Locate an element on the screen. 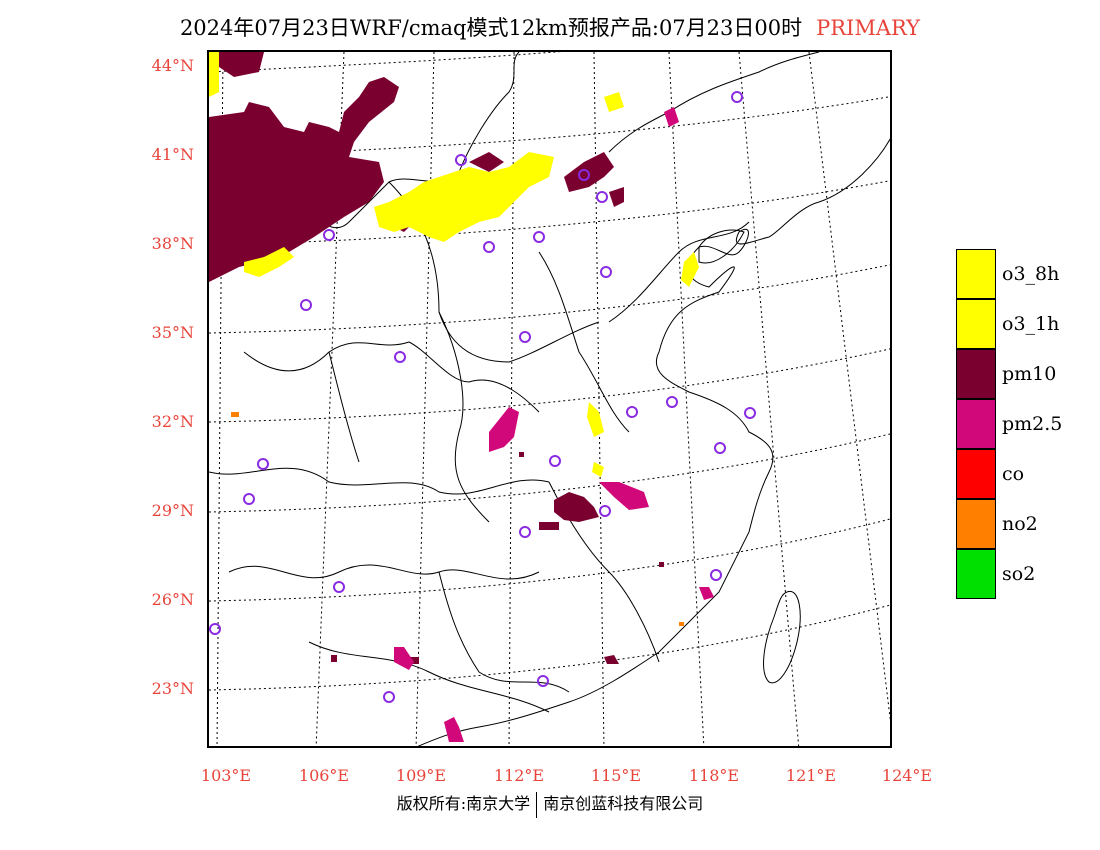 Image resolution: width=1100 pixels, height=850 pixels. lon-label-106: 106°E is located at coordinates (324, 775).